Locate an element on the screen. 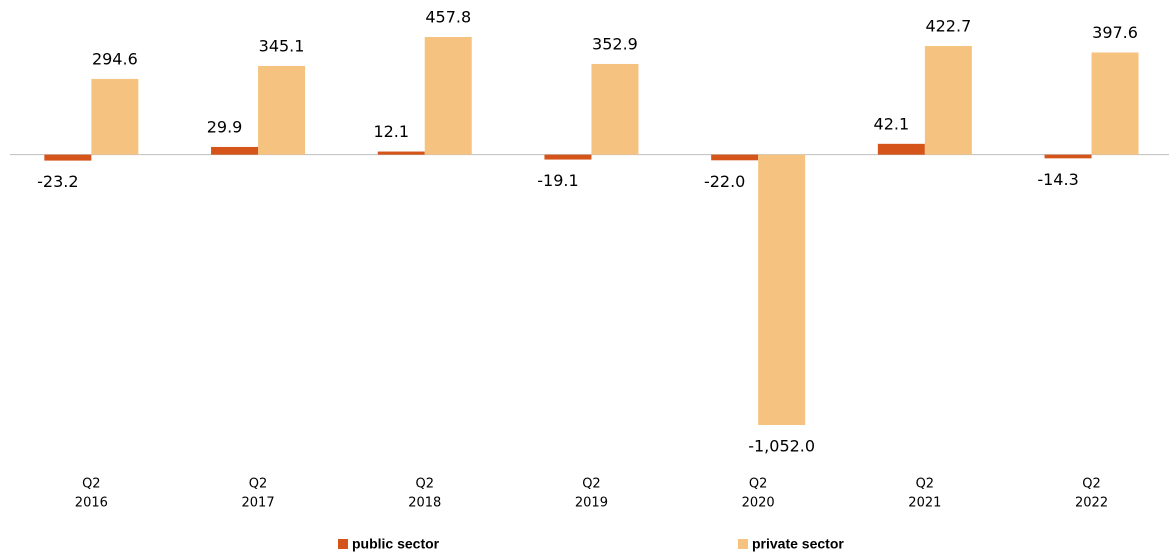 The image size is (1169, 556). data-label: 42.1 is located at coordinates (892, 123).